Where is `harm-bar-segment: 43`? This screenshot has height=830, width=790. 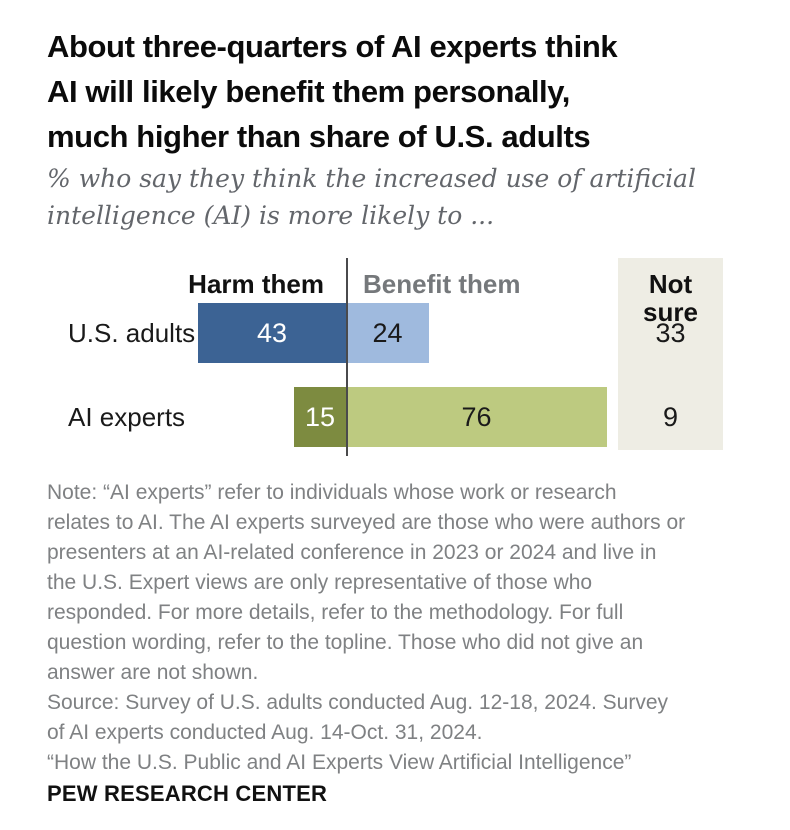
harm-bar-segment: 43 is located at coordinates (272, 333).